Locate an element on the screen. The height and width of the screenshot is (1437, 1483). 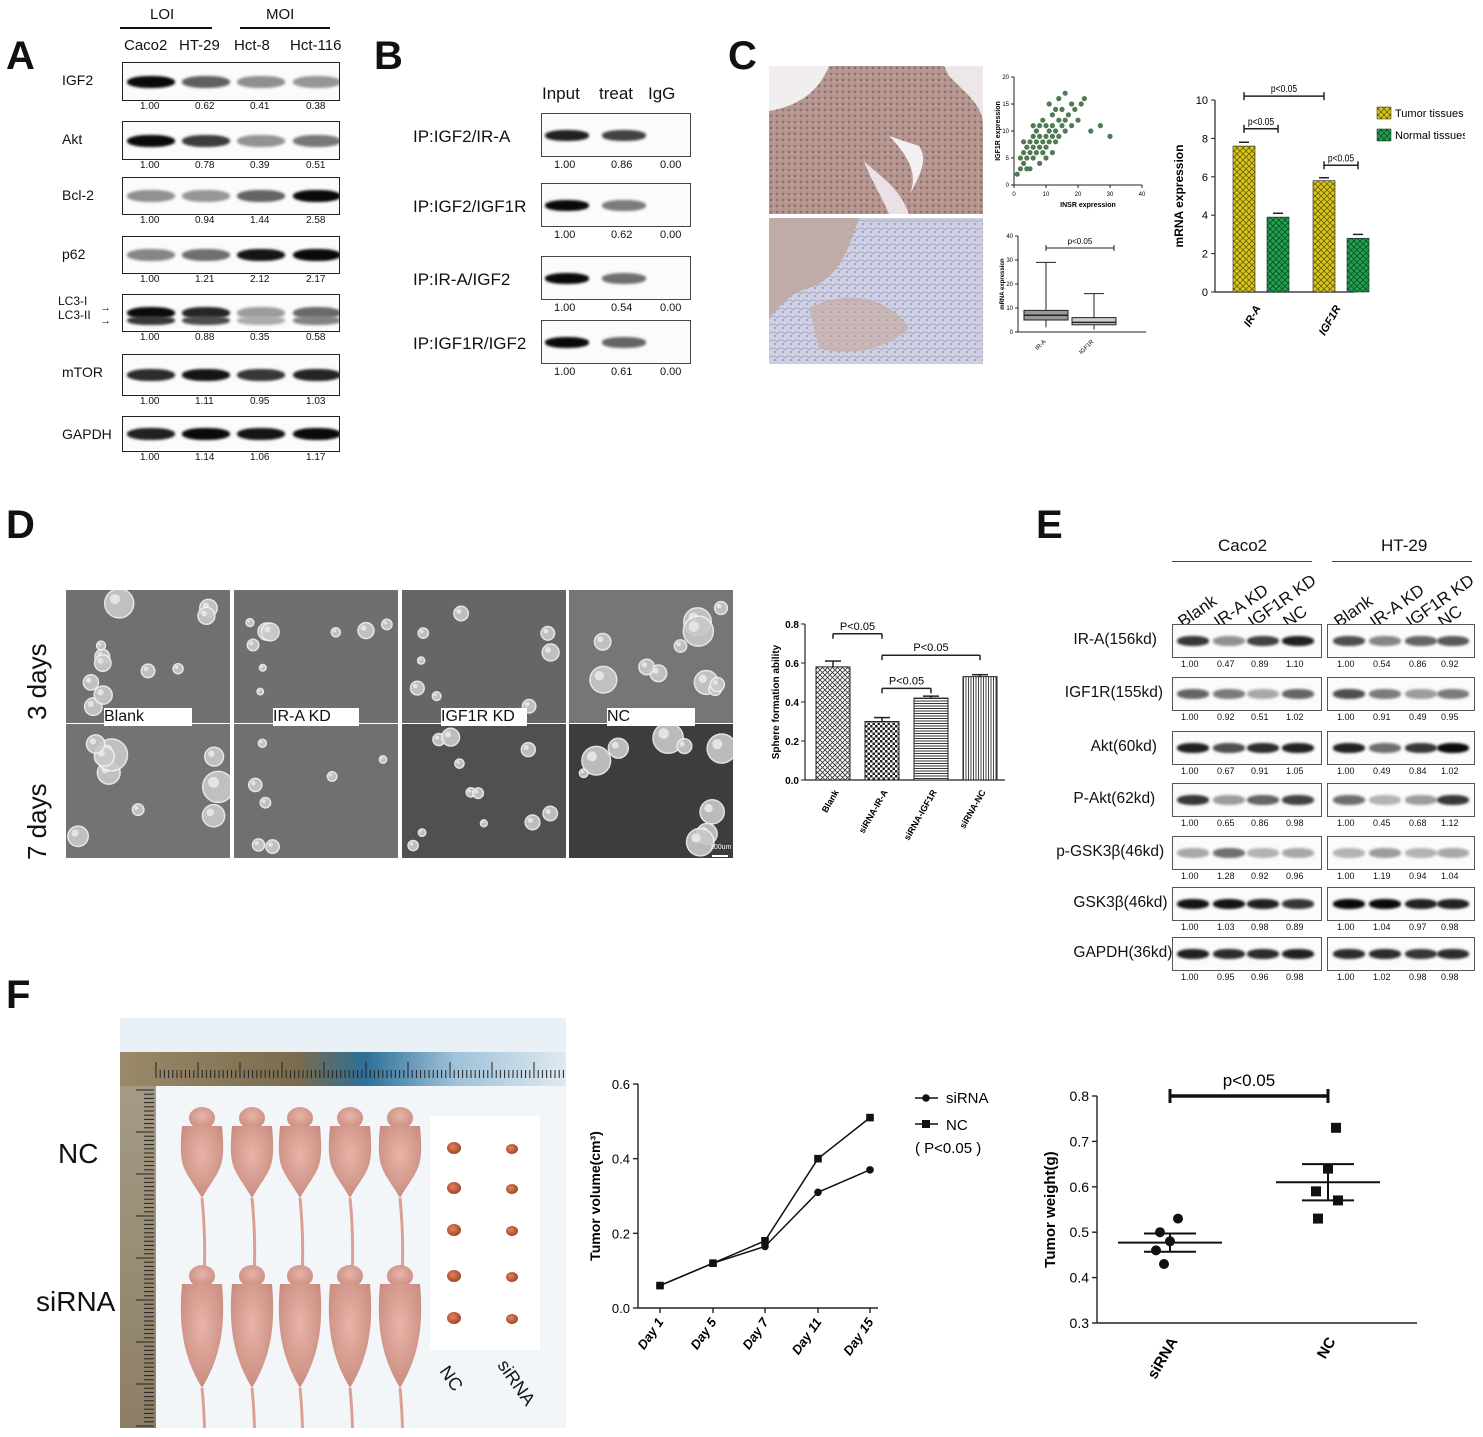
quant-value: 0.61 is located at coordinates (622, 372).